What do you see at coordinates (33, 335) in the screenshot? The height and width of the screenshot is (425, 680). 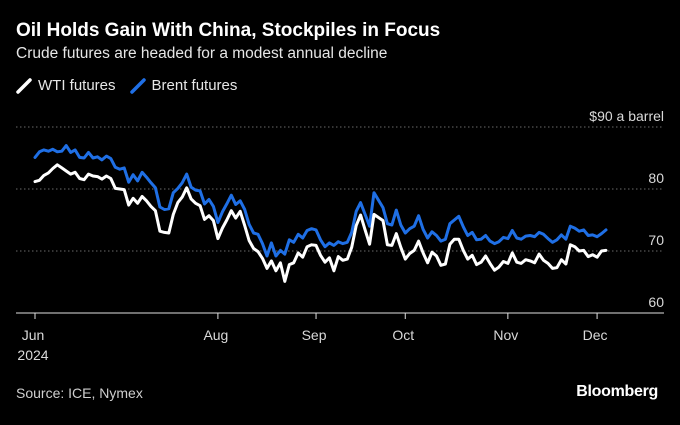 I see `x-tick-label-jun: Jun` at bounding box center [33, 335].